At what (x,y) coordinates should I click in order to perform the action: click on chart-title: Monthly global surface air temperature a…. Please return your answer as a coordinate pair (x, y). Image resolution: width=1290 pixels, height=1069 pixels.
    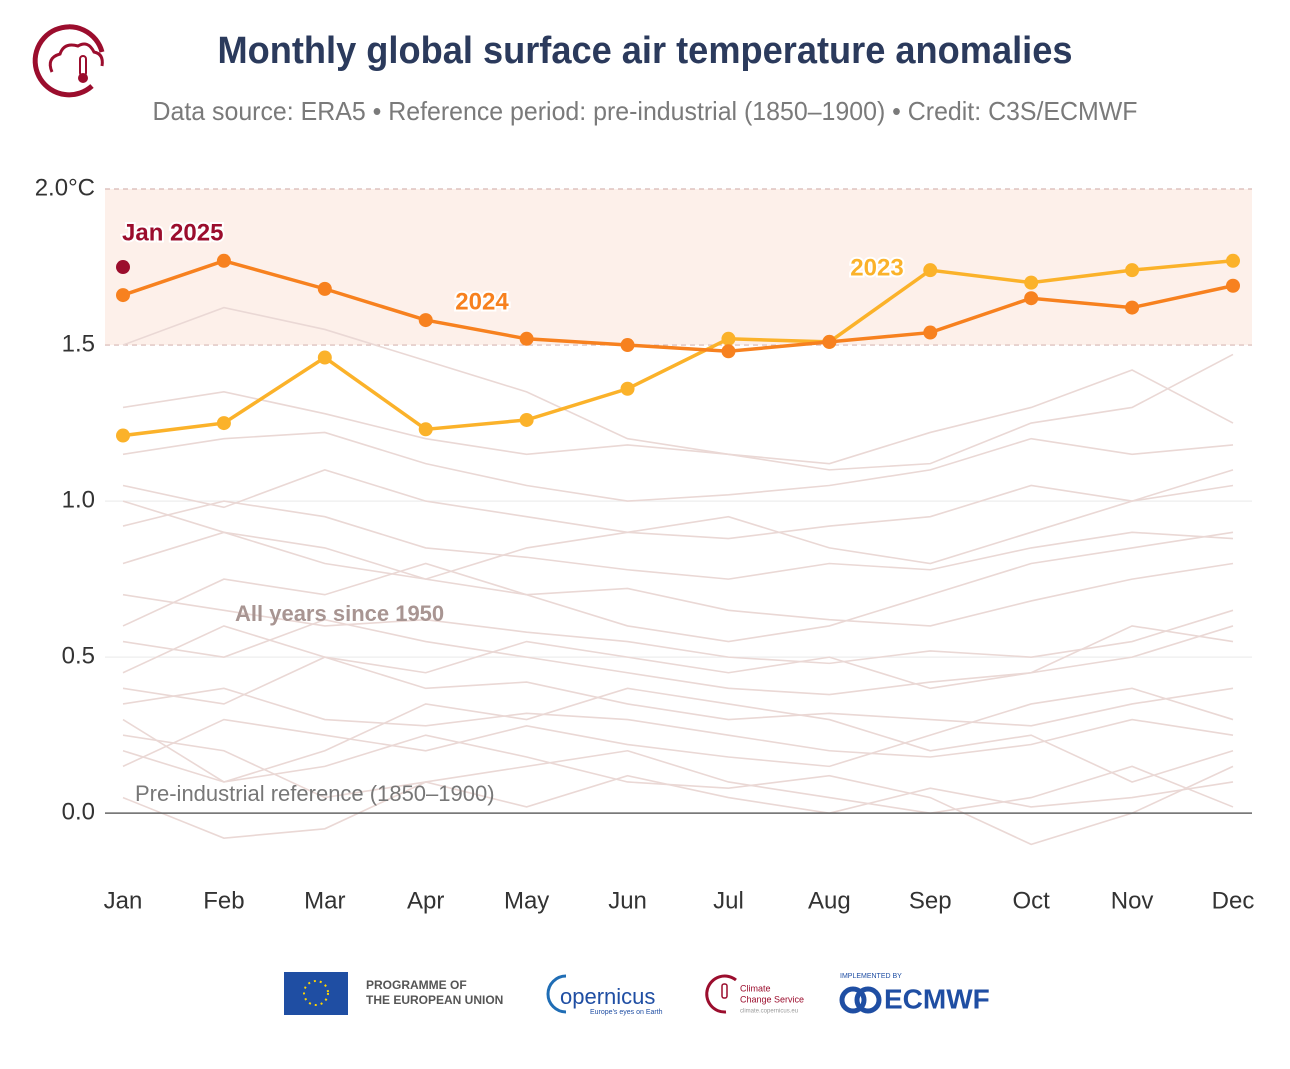
    Looking at the image, I should click on (645, 51).